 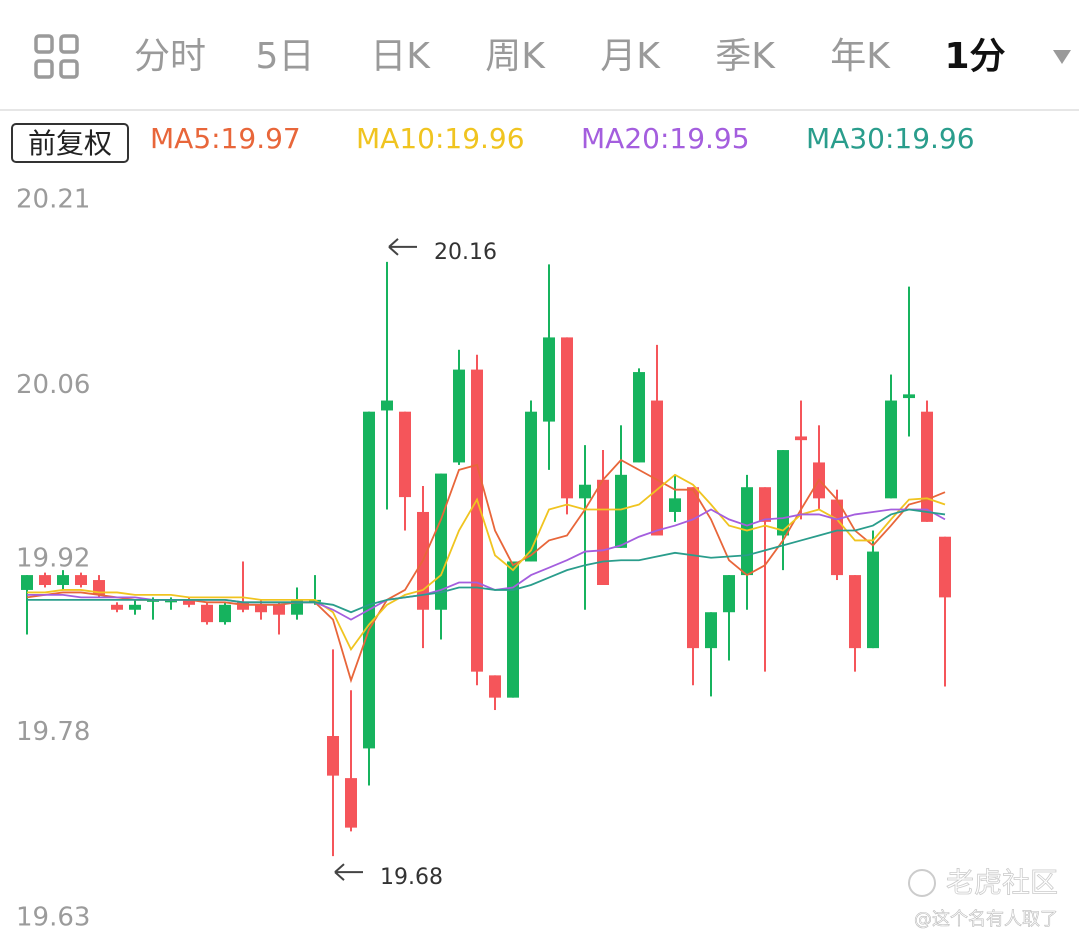 I want to click on y-tick-label: 19.63, so click(x=53, y=918).